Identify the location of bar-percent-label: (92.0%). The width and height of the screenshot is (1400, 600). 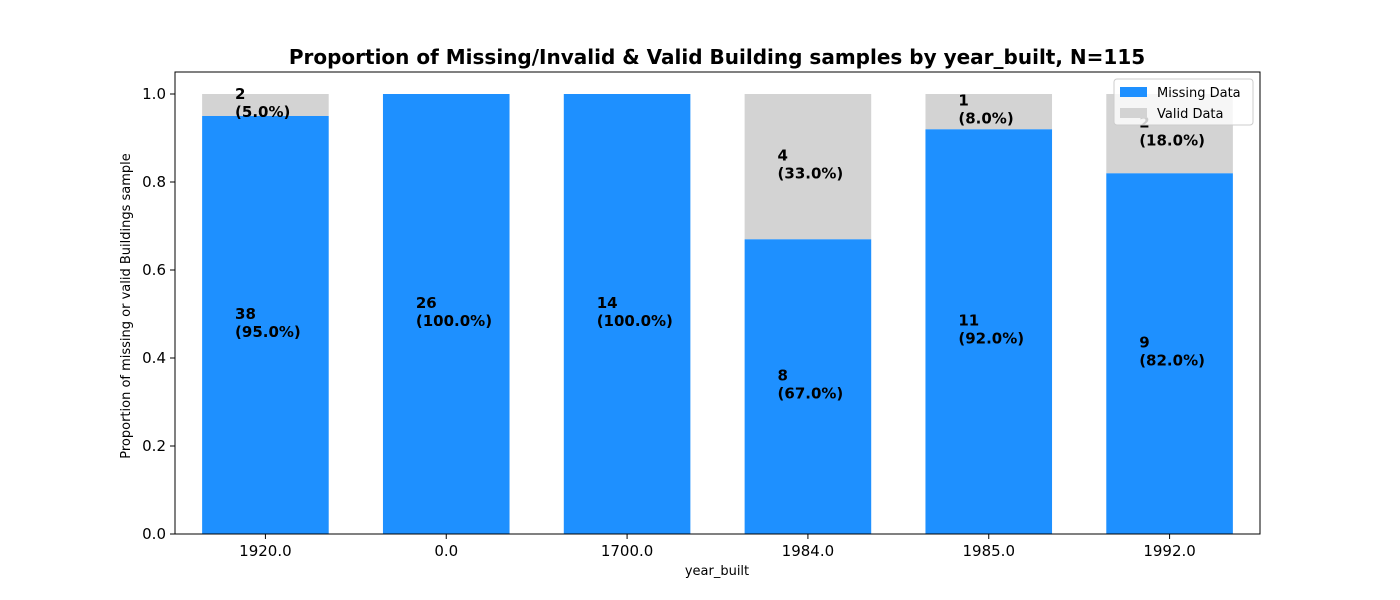
(991, 339).